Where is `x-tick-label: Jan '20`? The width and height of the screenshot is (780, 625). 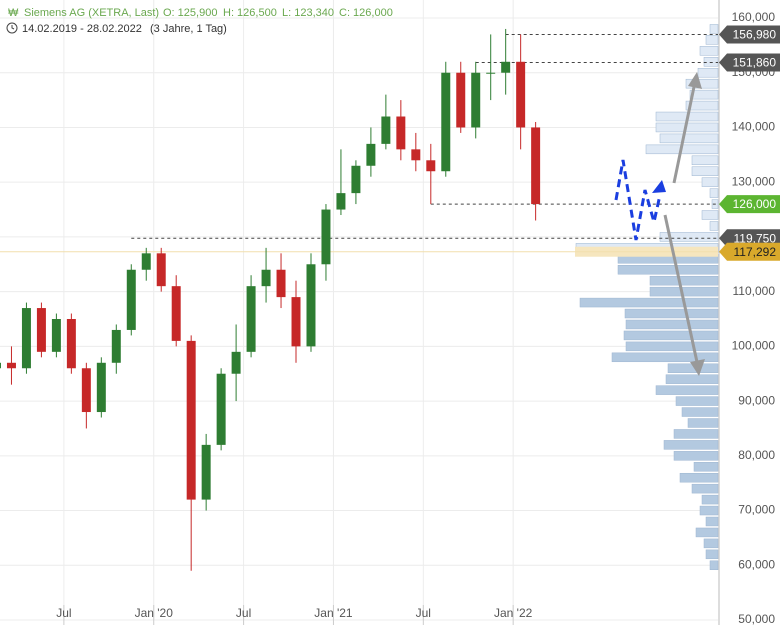
x-tick-label: Jan '20 is located at coordinates (154, 613).